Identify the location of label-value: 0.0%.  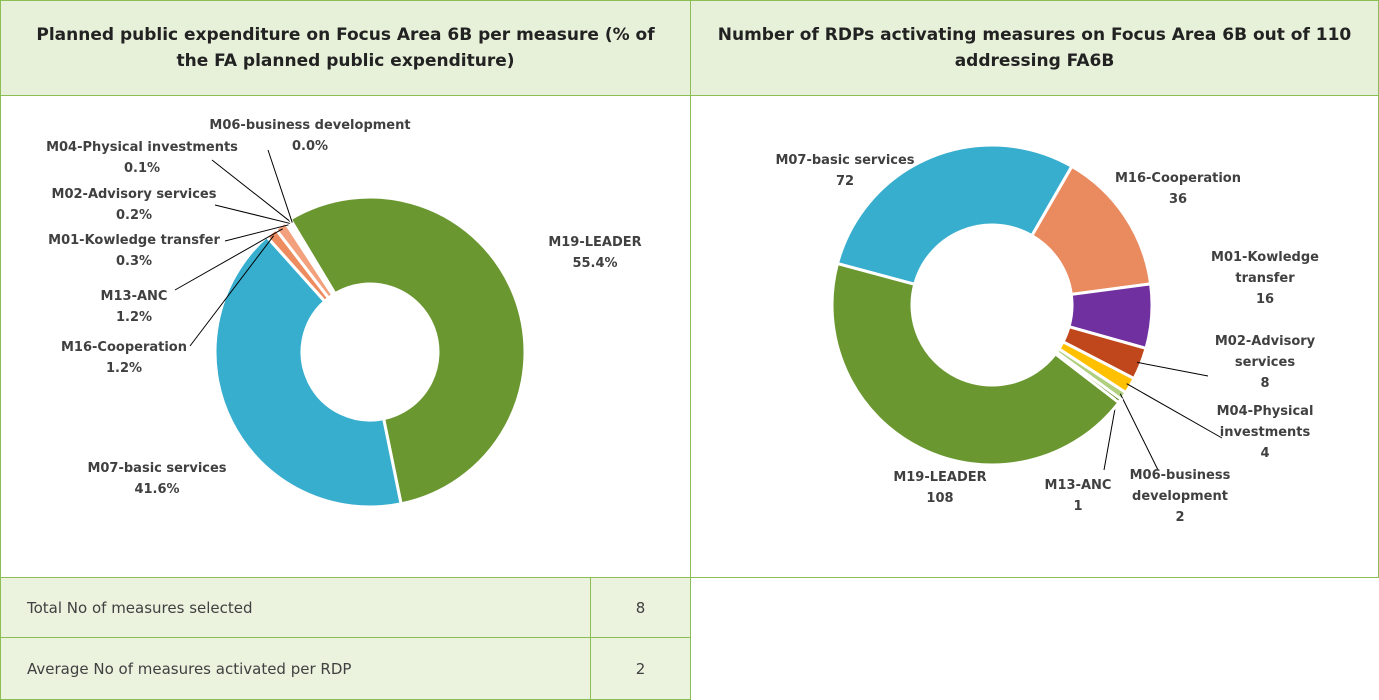
(310, 146).